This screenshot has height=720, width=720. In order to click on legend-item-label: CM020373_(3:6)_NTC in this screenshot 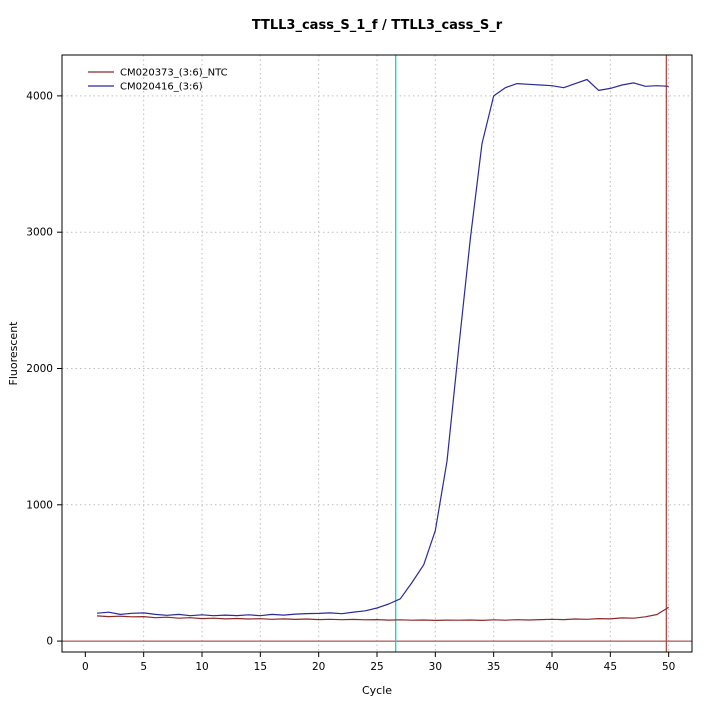, I will do `click(174, 73)`.